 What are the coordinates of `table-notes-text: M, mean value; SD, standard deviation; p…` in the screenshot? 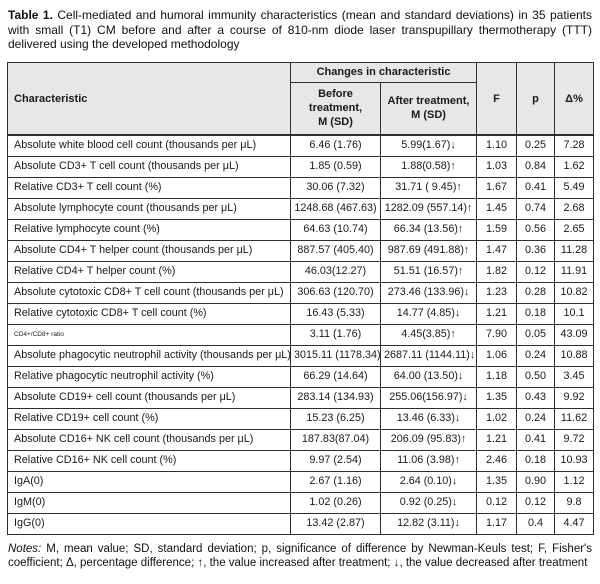 It's located at (300, 556).